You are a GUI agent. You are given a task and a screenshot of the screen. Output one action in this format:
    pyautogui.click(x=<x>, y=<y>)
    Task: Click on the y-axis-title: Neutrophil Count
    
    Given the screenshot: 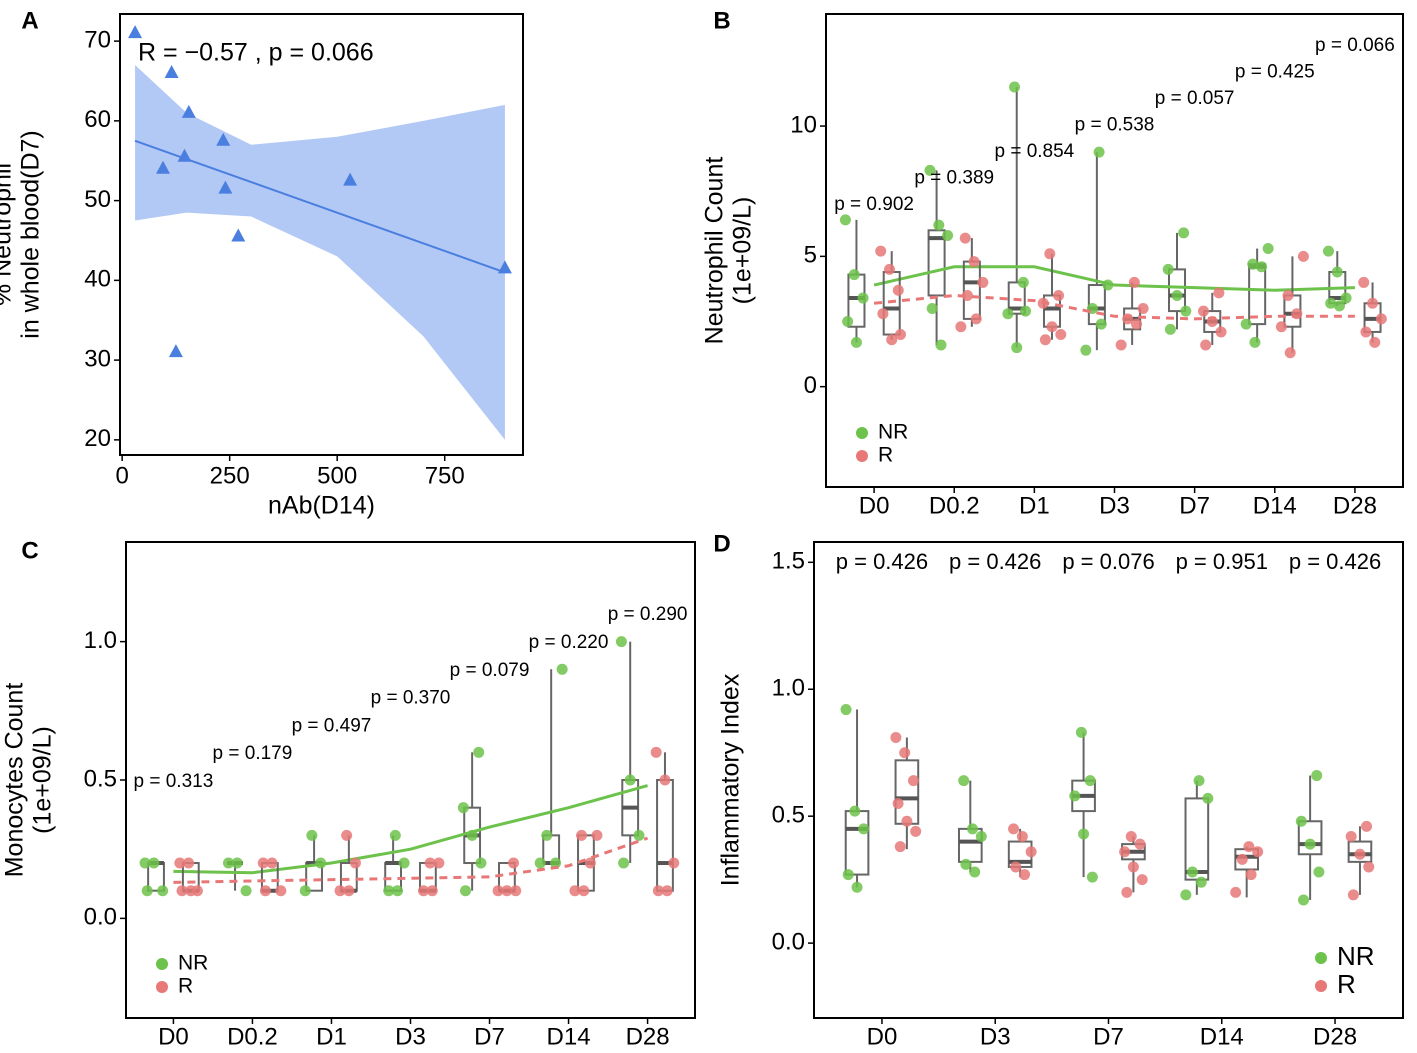 What is the action you would take?
    pyautogui.click(x=715, y=251)
    